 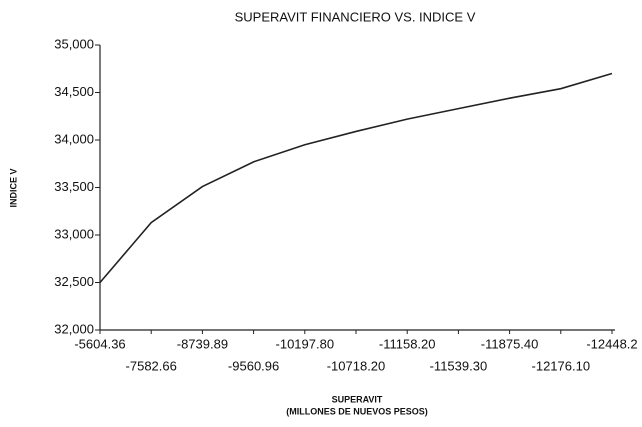 I want to click on y-tick-label: 34,500, so click(x=74, y=91).